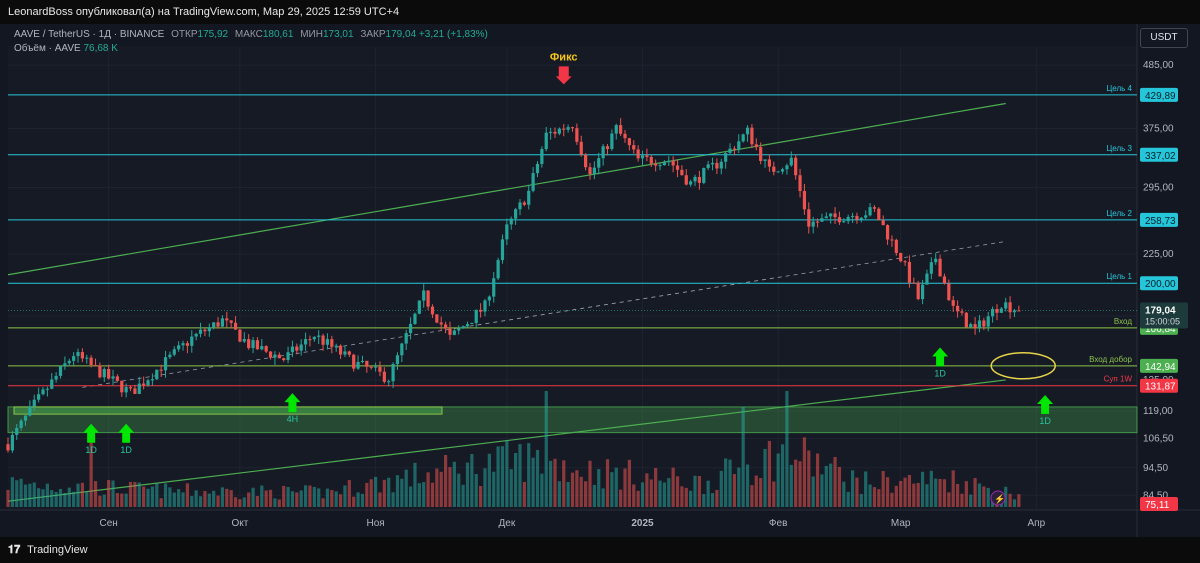 This screenshot has height=563, width=1200. What do you see at coordinates (998, 498) in the screenshot?
I see `lightning-icon` at bounding box center [998, 498].